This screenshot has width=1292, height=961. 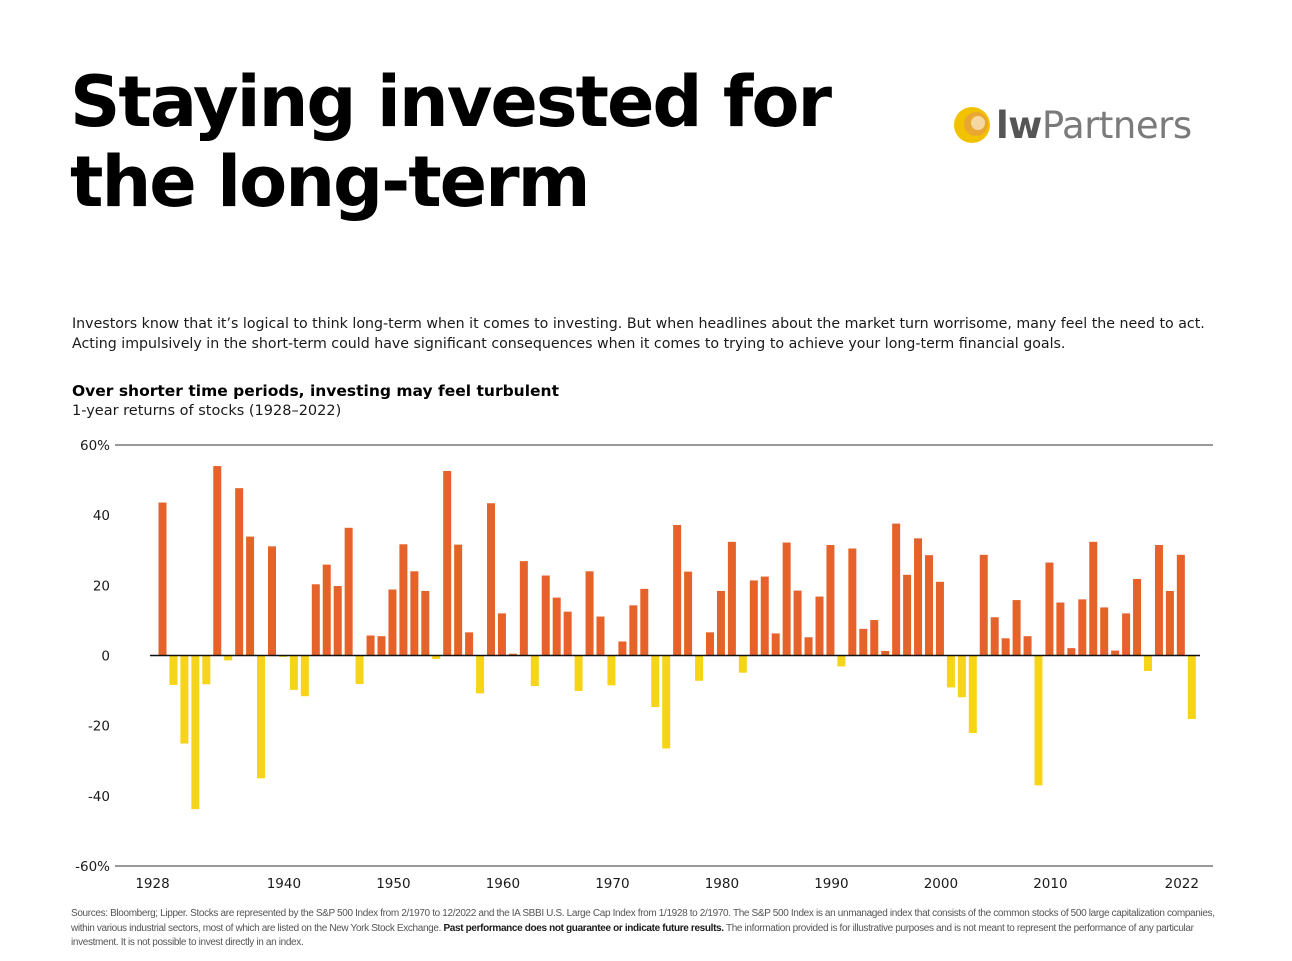 What do you see at coordinates (523, 608) in the screenshot?
I see `bar-1961` at bounding box center [523, 608].